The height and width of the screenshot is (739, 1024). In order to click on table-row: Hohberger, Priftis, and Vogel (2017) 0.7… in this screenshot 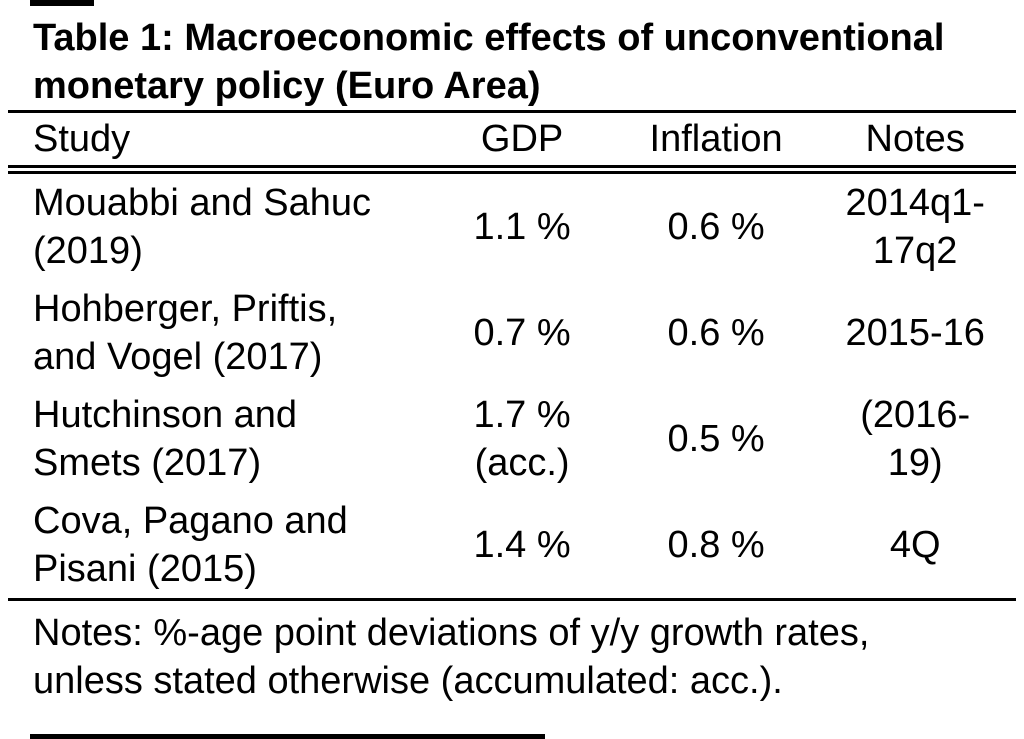, I will do `click(512, 333)`.